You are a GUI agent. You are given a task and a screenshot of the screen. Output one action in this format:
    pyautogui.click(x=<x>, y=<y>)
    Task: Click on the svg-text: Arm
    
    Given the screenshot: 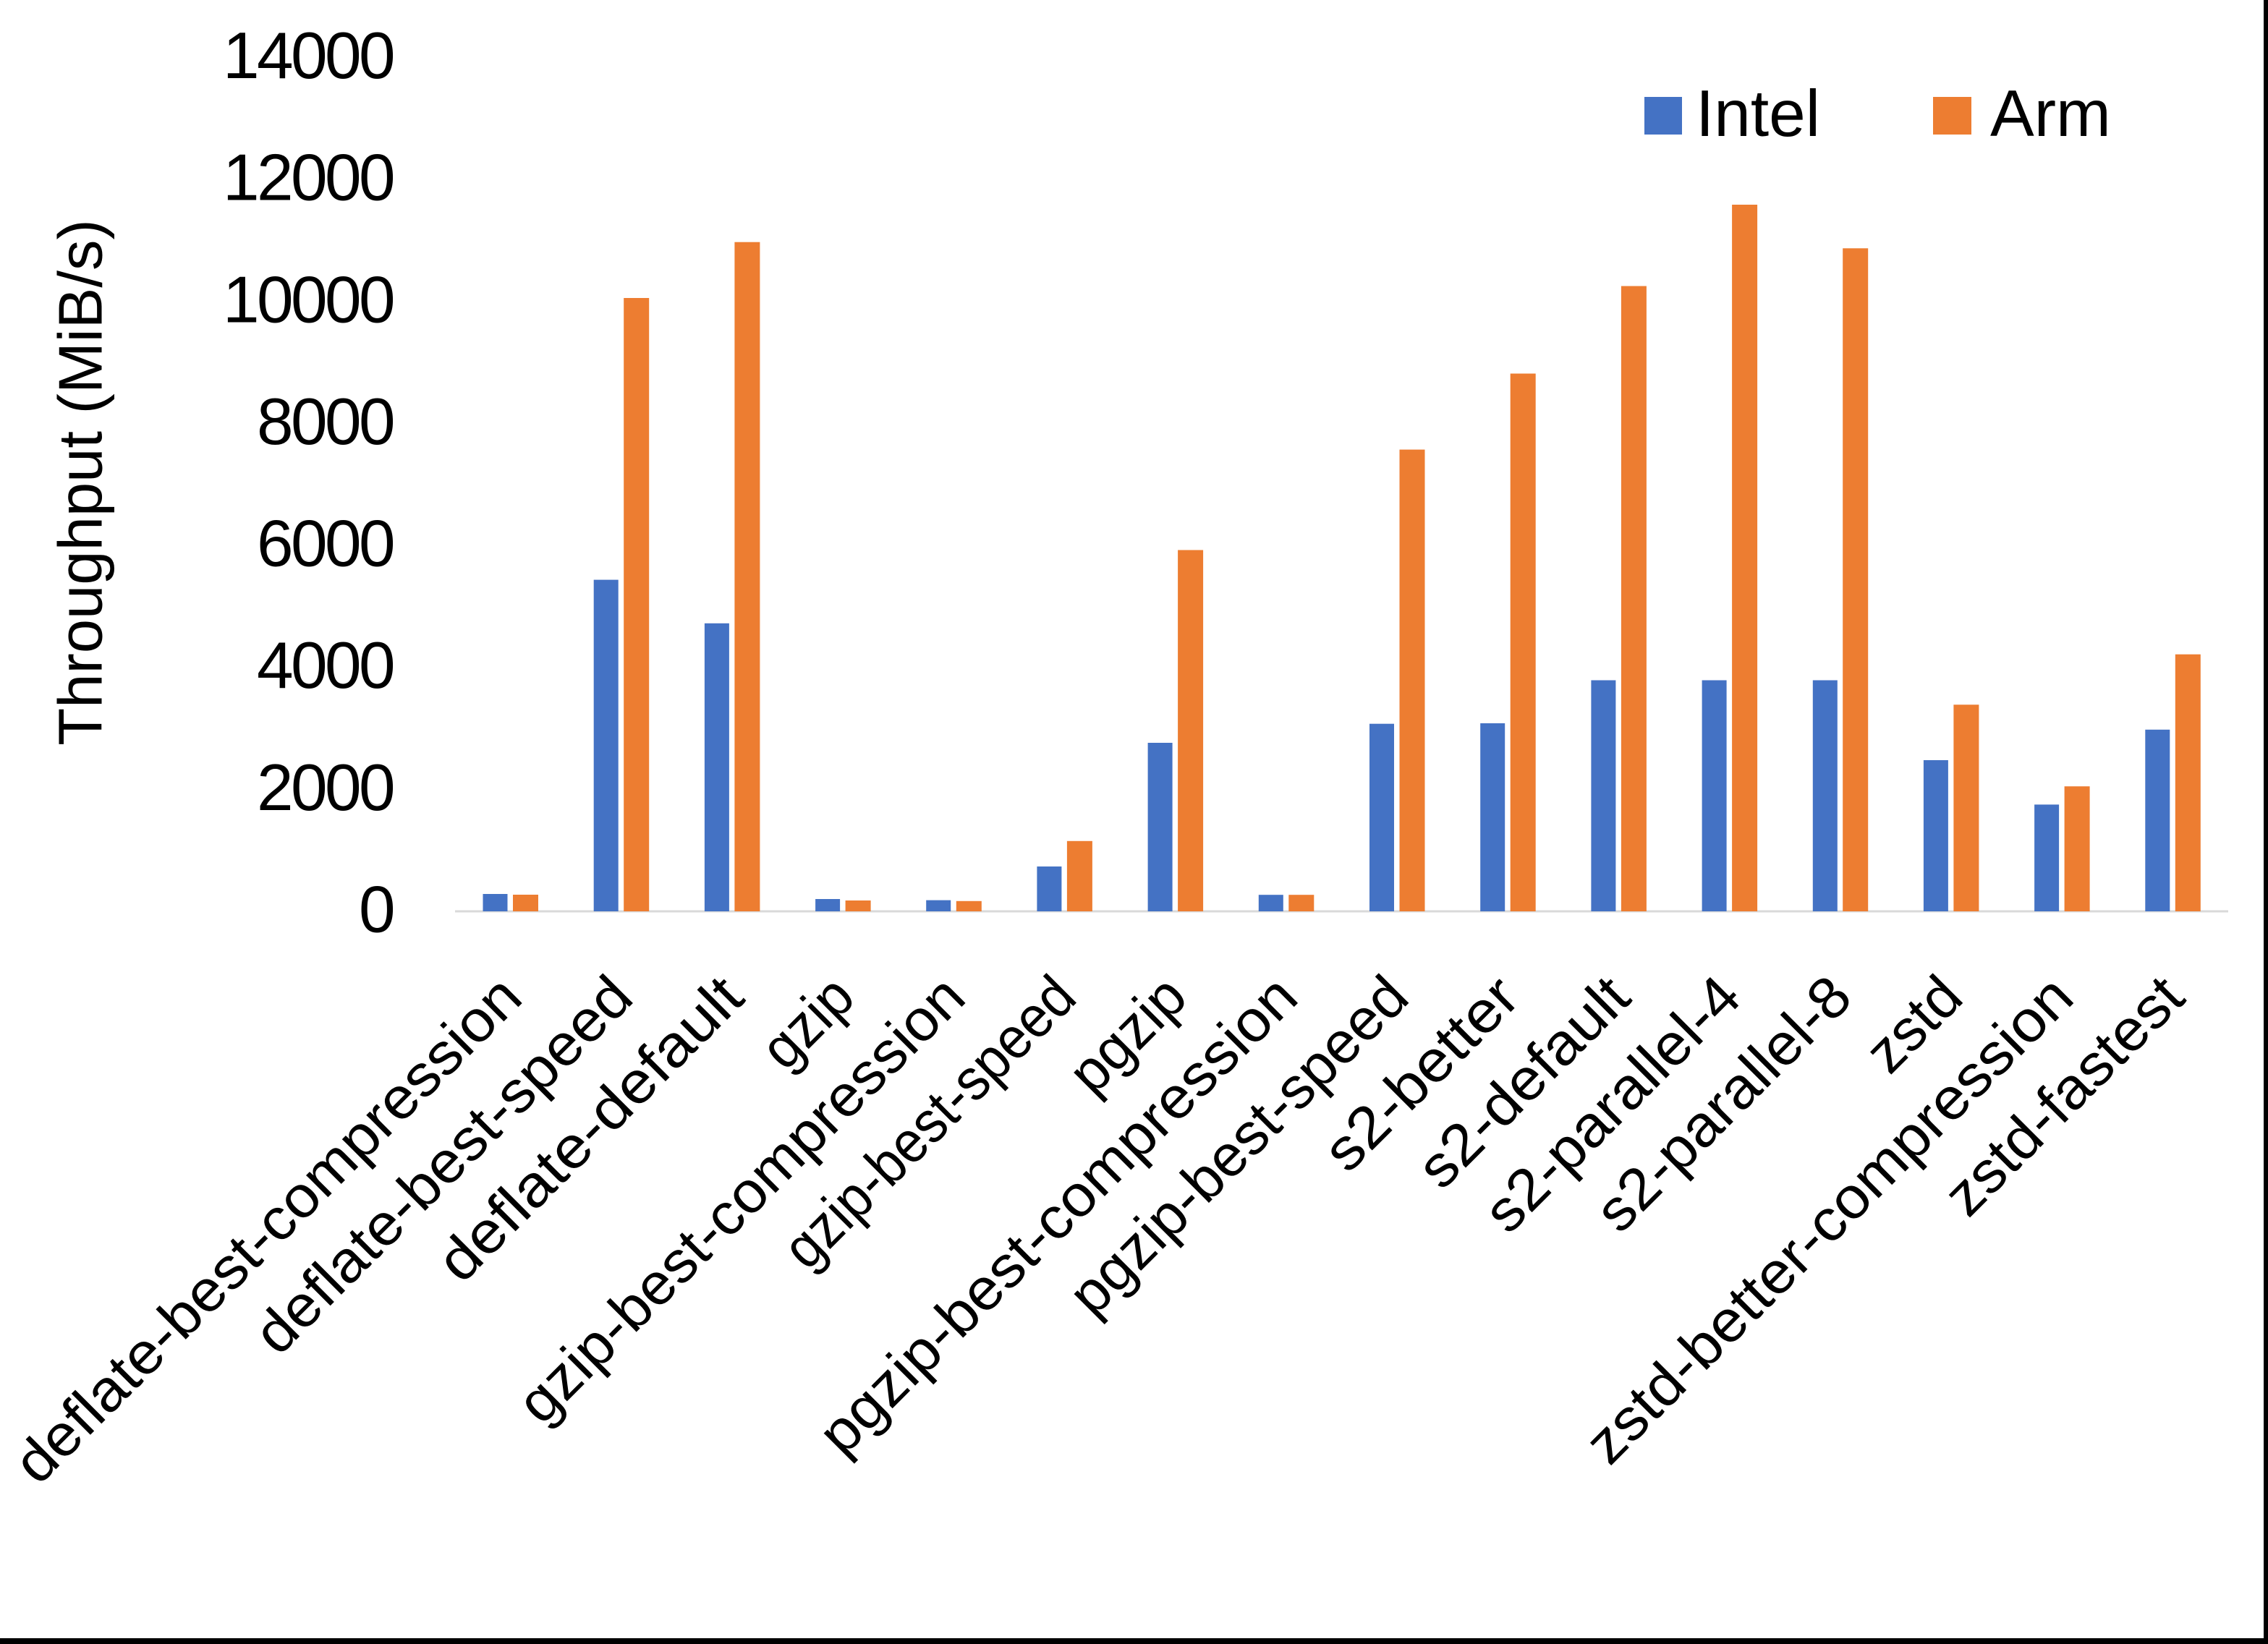 What is the action you would take?
    pyautogui.click(x=2050, y=113)
    